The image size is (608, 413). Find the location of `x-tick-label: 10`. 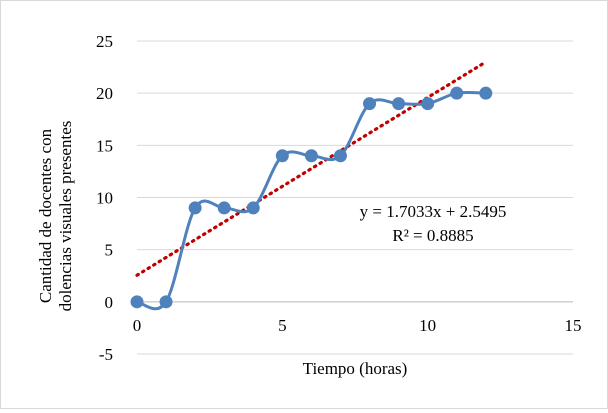

x-tick-label: 10 is located at coordinates (427, 325).